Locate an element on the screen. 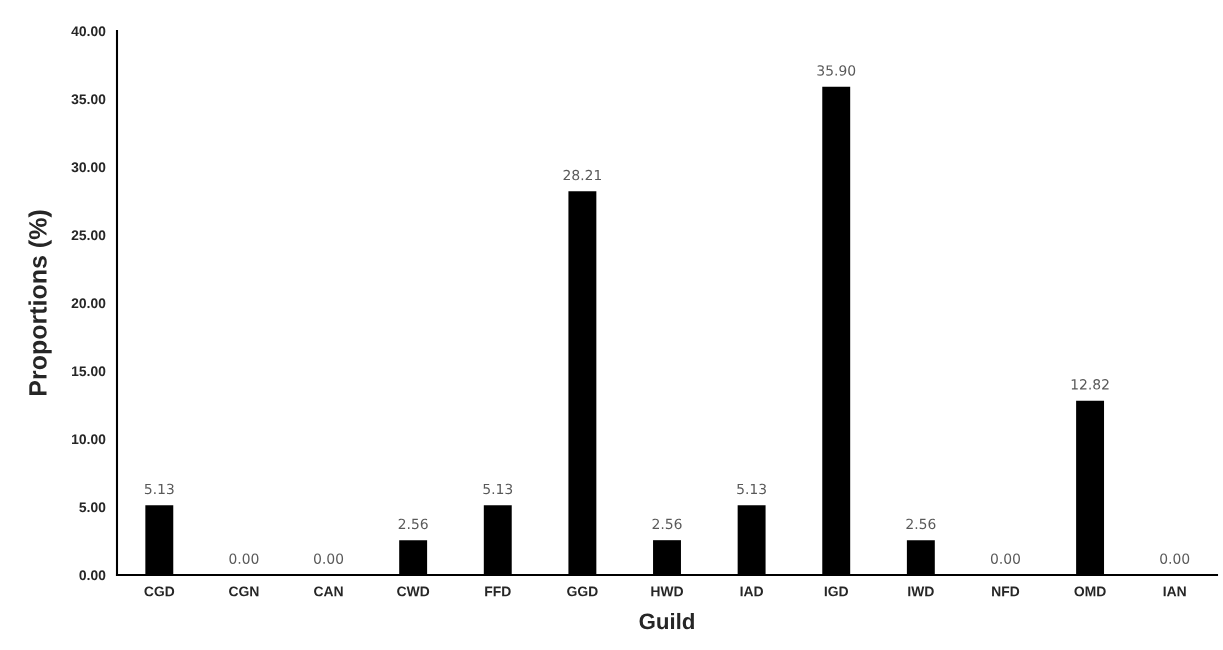 The height and width of the screenshot is (650, 1223). y-tick-label: 30.00 is located at coordinates (88, 167).